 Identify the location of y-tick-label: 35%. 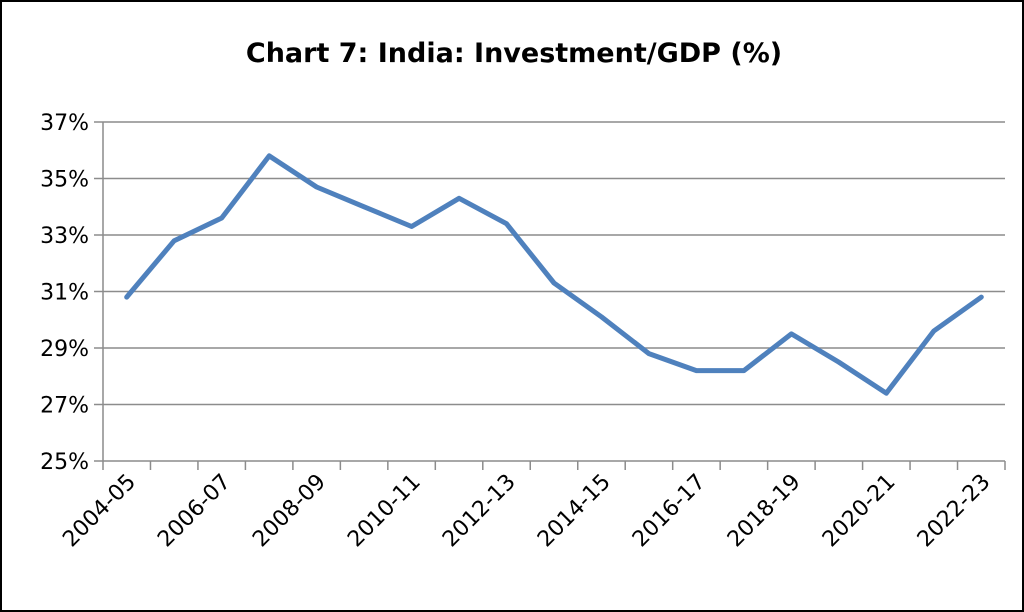
(64, 180).